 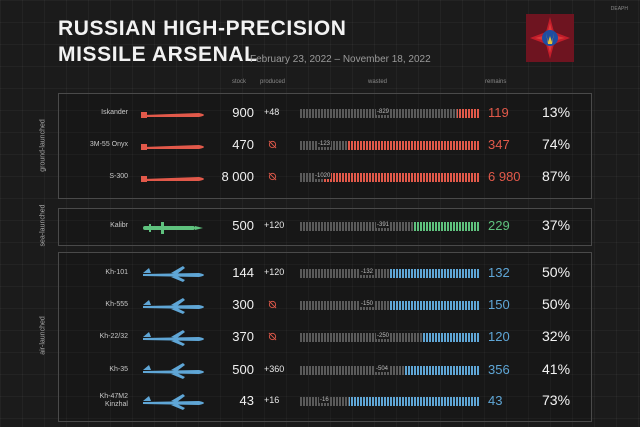 I want to click on row-wasted: -132, so click(x=367, y=272).